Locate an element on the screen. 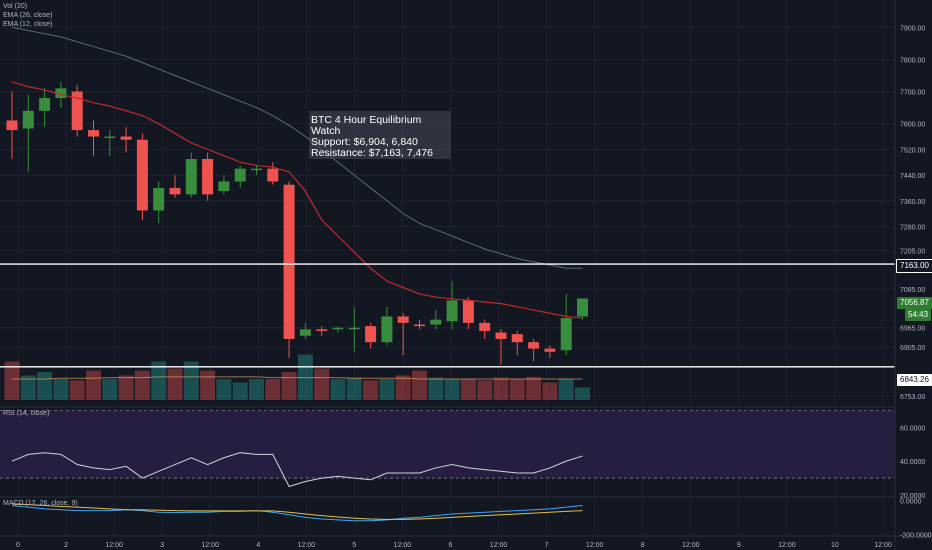 The image size is (932, 550). price-tick-label: 7700.00 is located at coordinates (912, 93).